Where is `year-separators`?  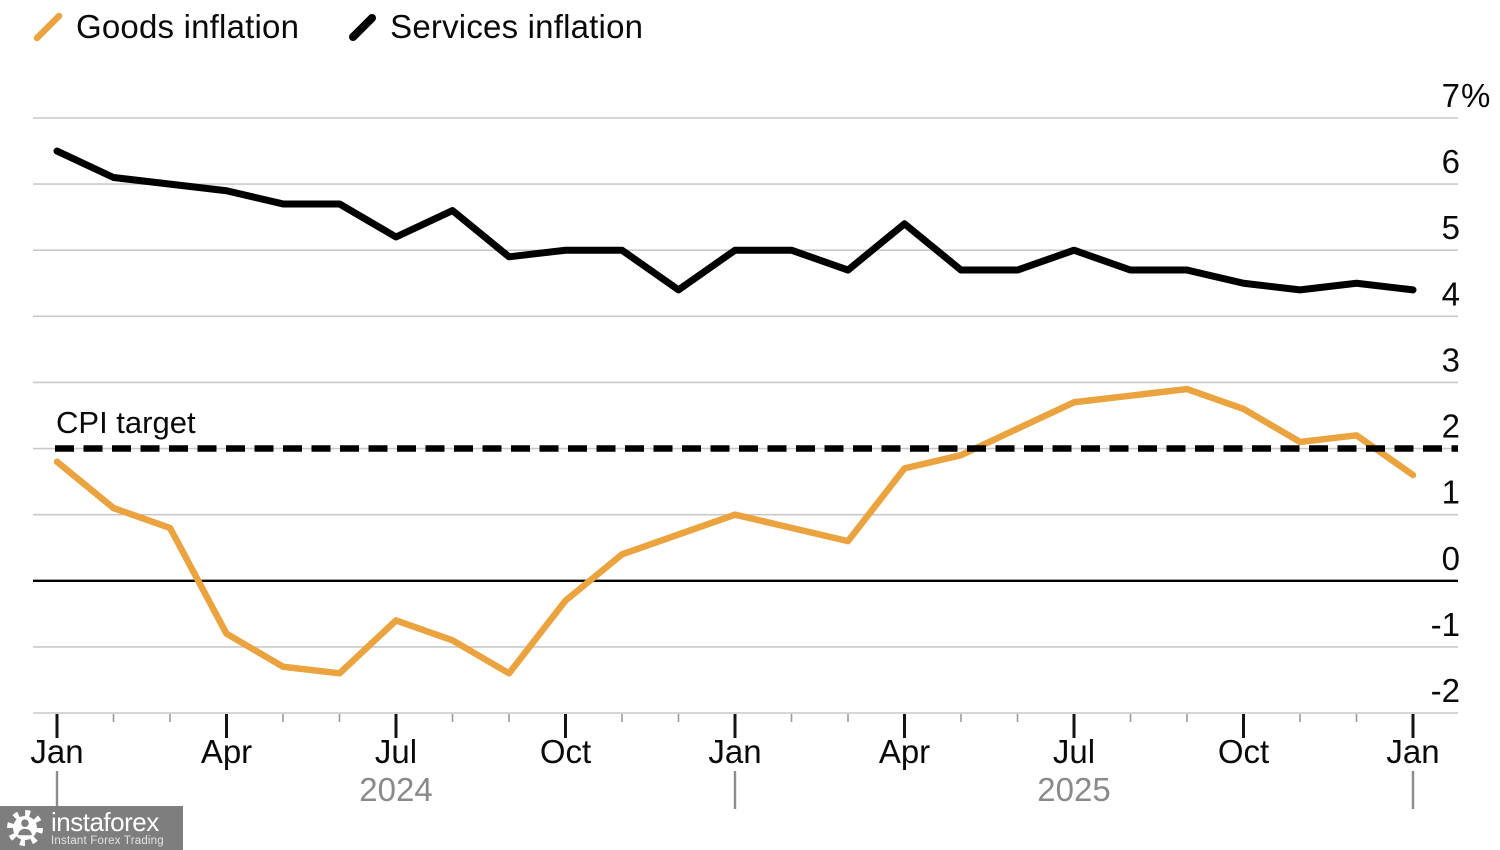 year-separators is located at coordinates (735, 790).